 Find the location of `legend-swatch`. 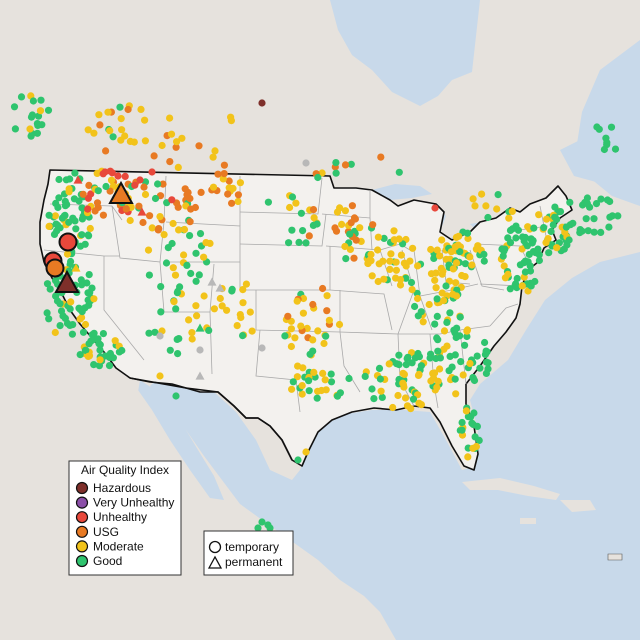

legend-swatch is located at coordinates (82, 561).